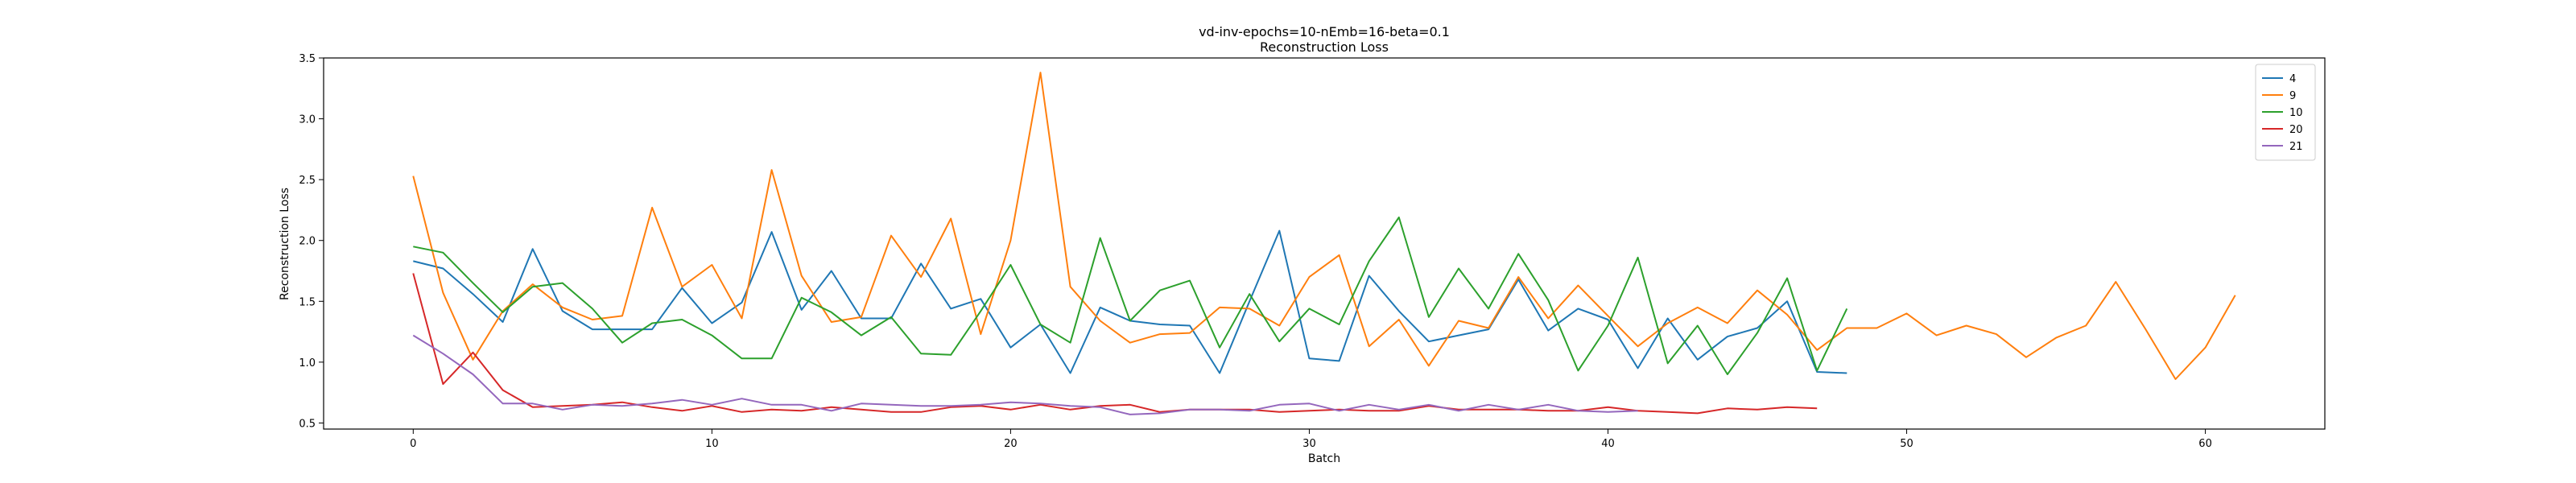 This screenshot has width=2576, height=483. Describe the element at coordinates (307, 302) in the screenshot. I see `y-tick-label: 1.5` at that location.